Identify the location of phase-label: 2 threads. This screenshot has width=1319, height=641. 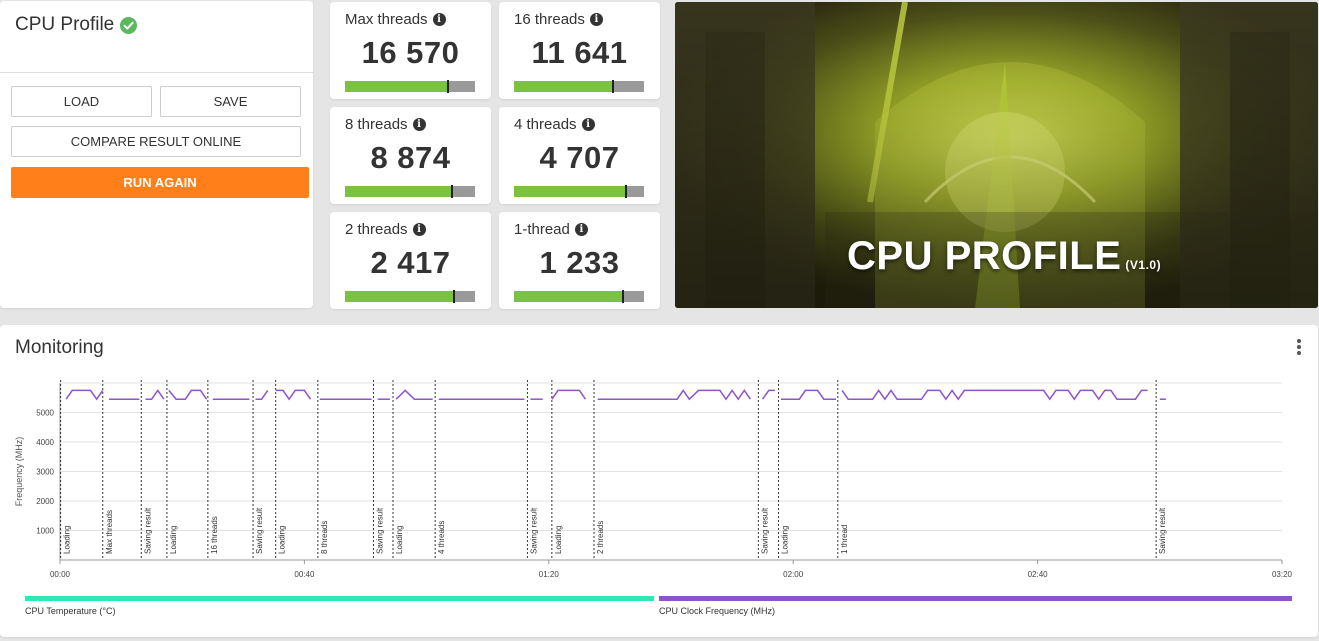
(600, 537).